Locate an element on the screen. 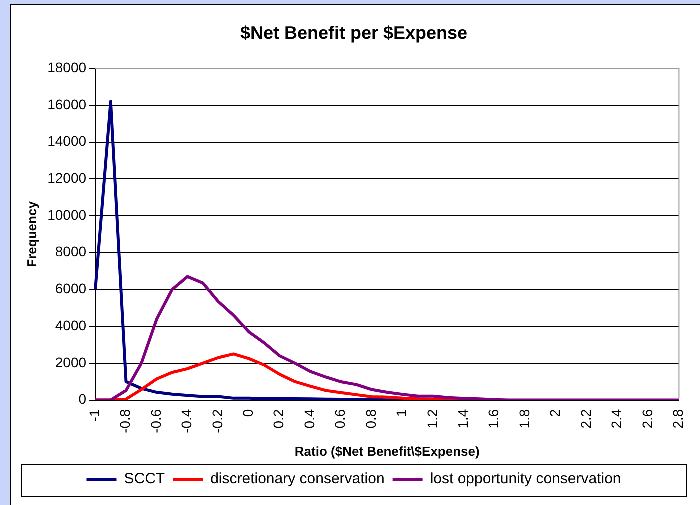  x-tick-label: 2.2 is located at coordinates (586, 419).